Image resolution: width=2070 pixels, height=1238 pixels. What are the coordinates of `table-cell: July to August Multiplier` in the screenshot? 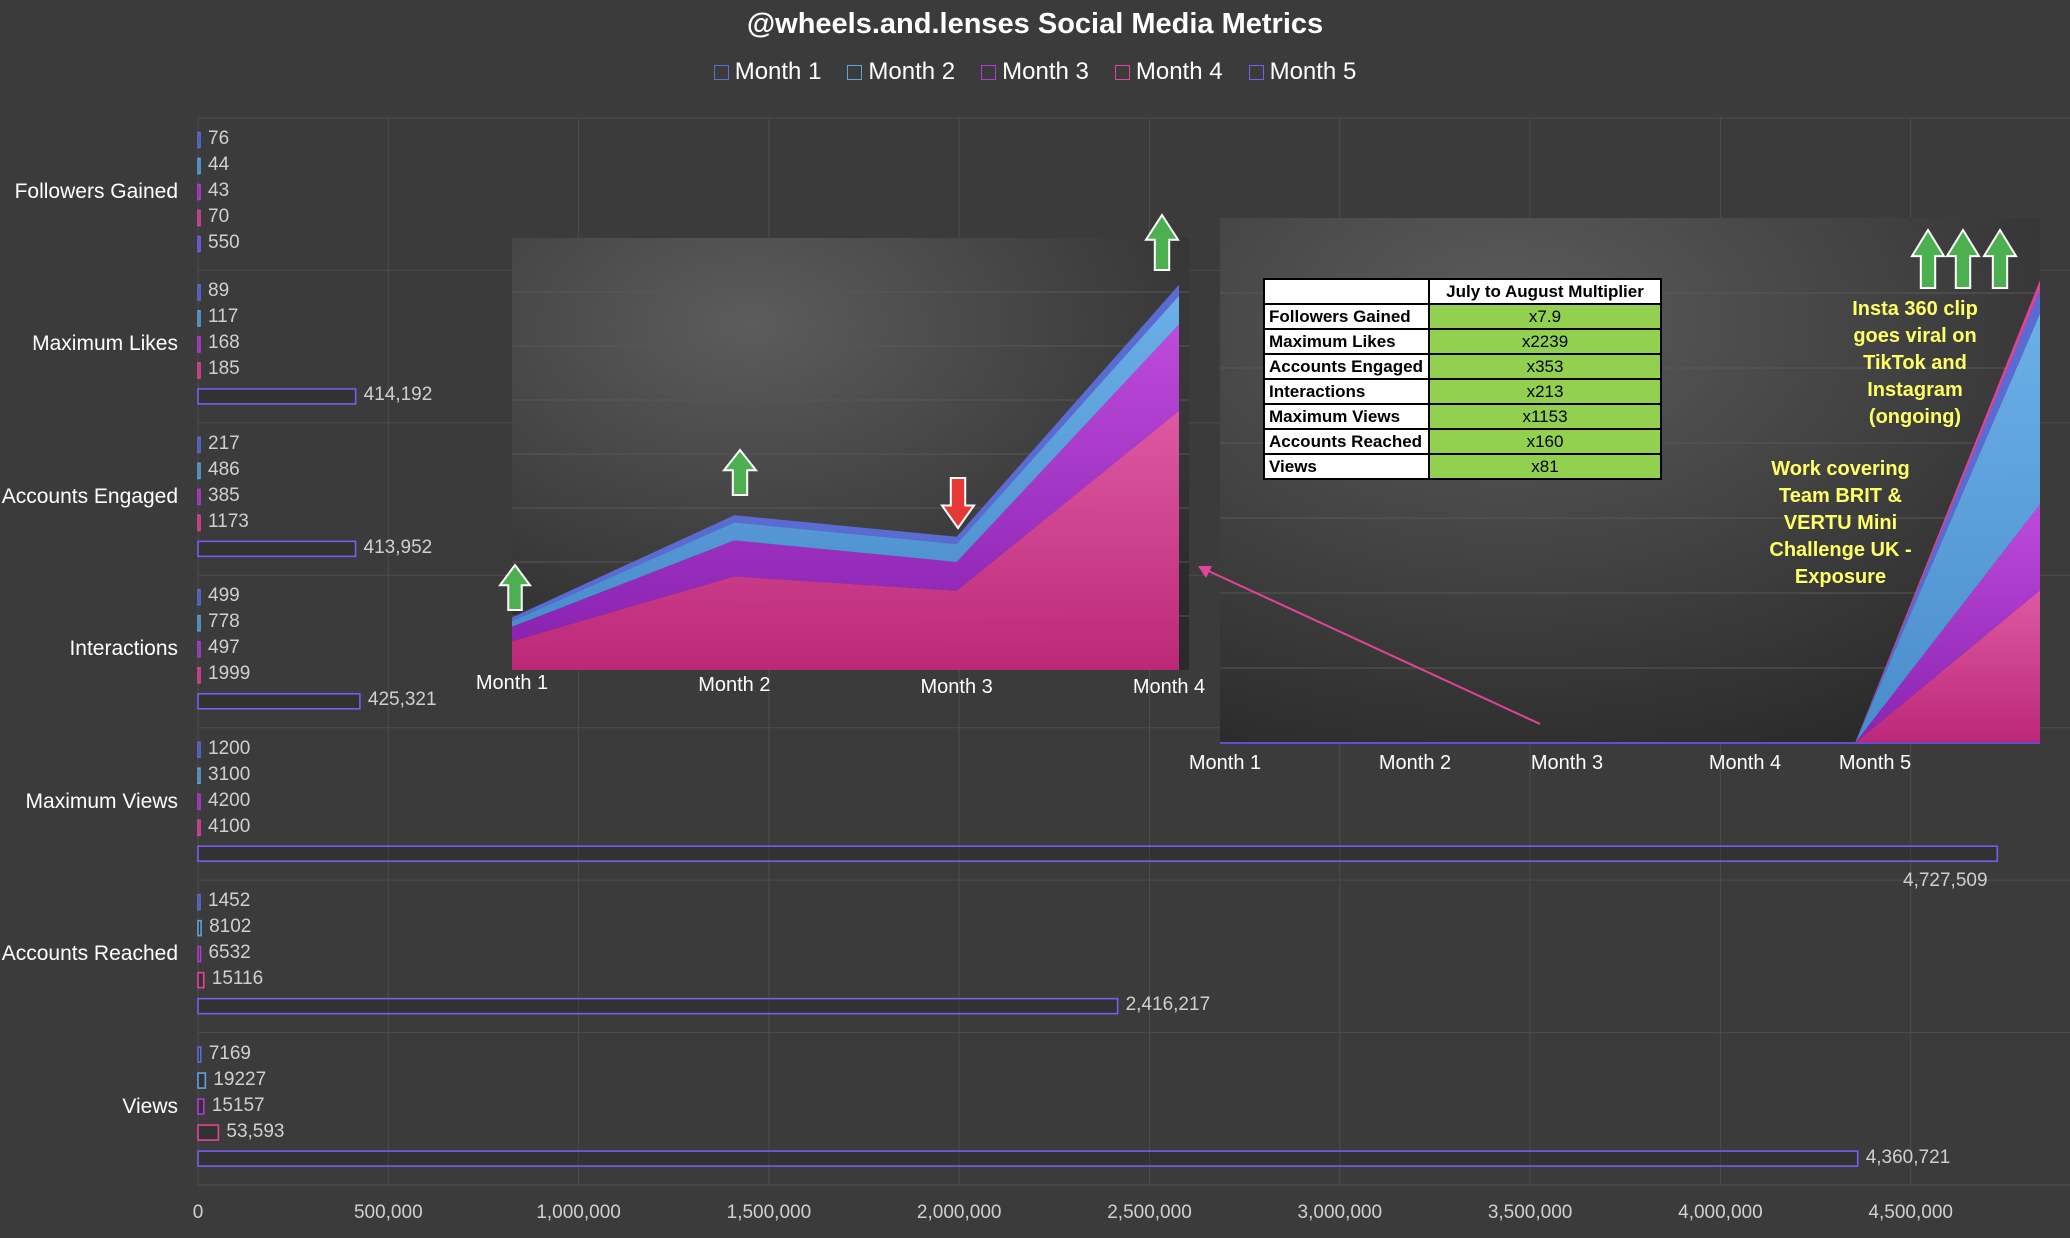 It's located at (1545, 291).